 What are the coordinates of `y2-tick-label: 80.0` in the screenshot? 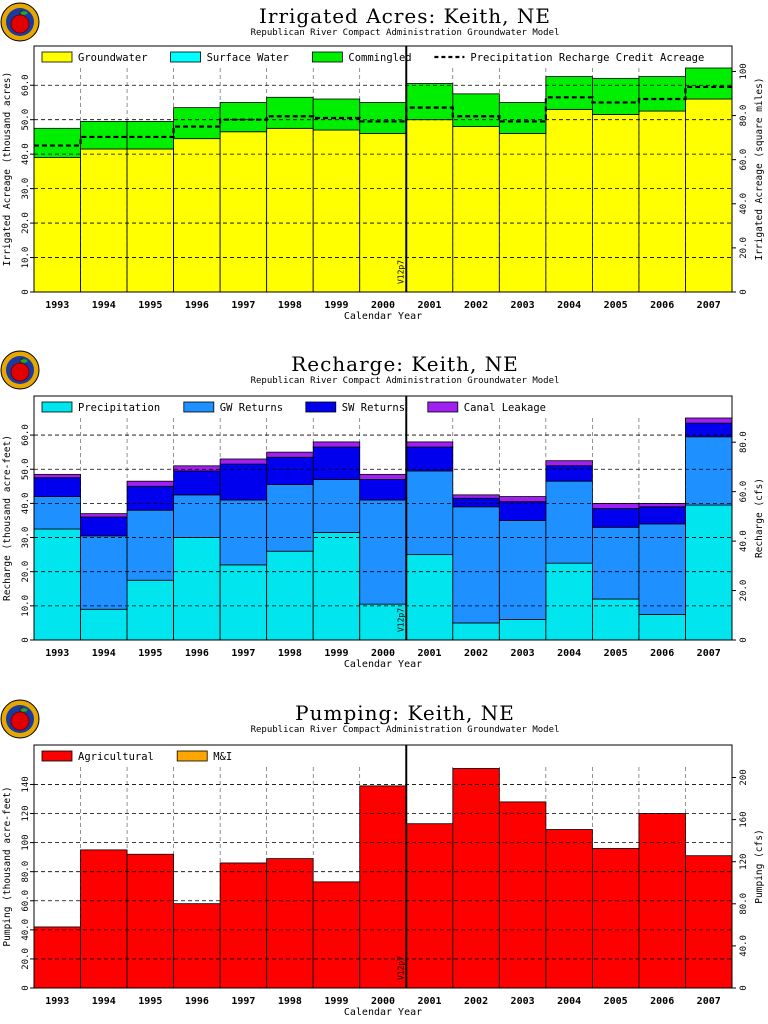 It's located at (744, 904).